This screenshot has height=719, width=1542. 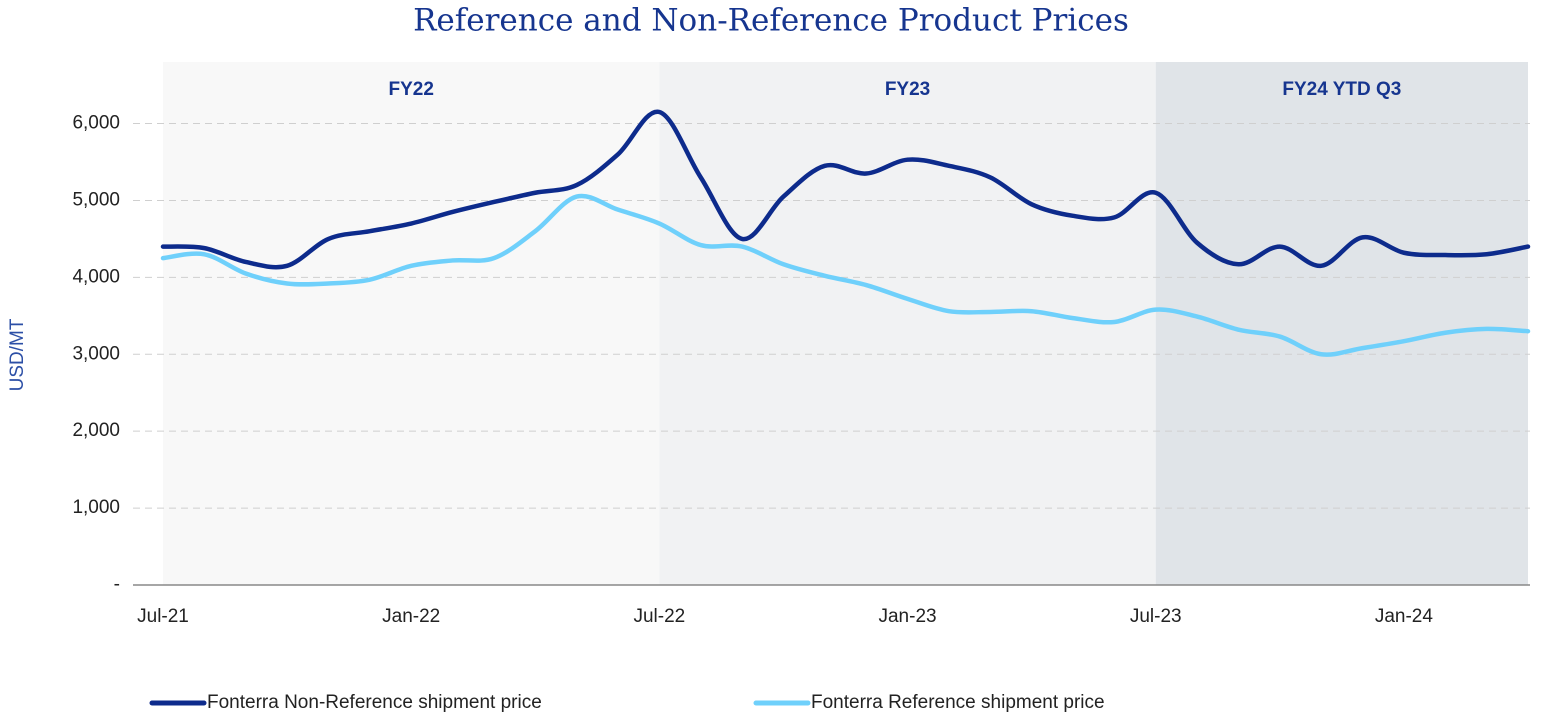 I want to click on x-tick-label: Jul-23, so click(x=1156, y=616).